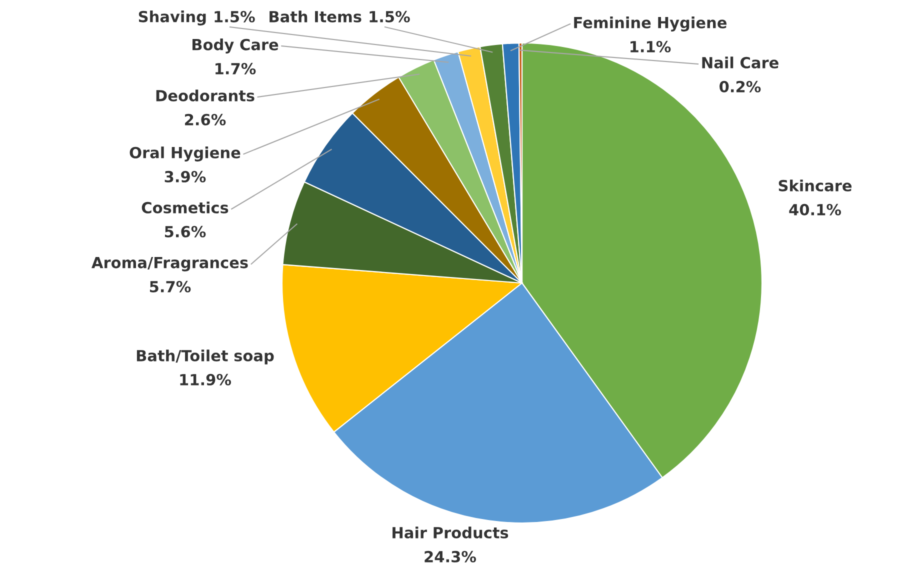 Image resolution: width=906 pixels, height=574 pixels. I want to click on slice-label: Bath/Toilet soap, so click(205, 357).